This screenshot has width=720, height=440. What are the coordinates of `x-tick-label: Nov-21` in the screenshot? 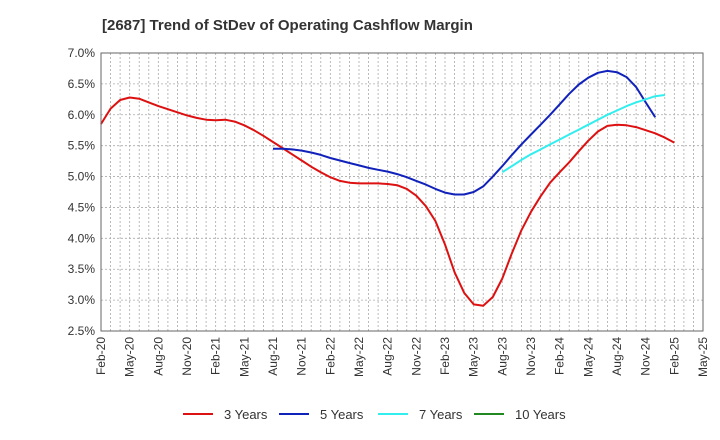 It's located at (302, 356).